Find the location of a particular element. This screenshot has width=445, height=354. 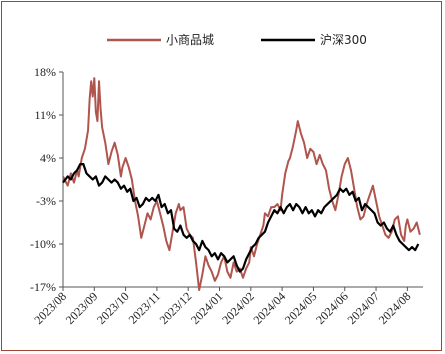

x-tick-label: 2023/12 is located at coordinates (176, 308).